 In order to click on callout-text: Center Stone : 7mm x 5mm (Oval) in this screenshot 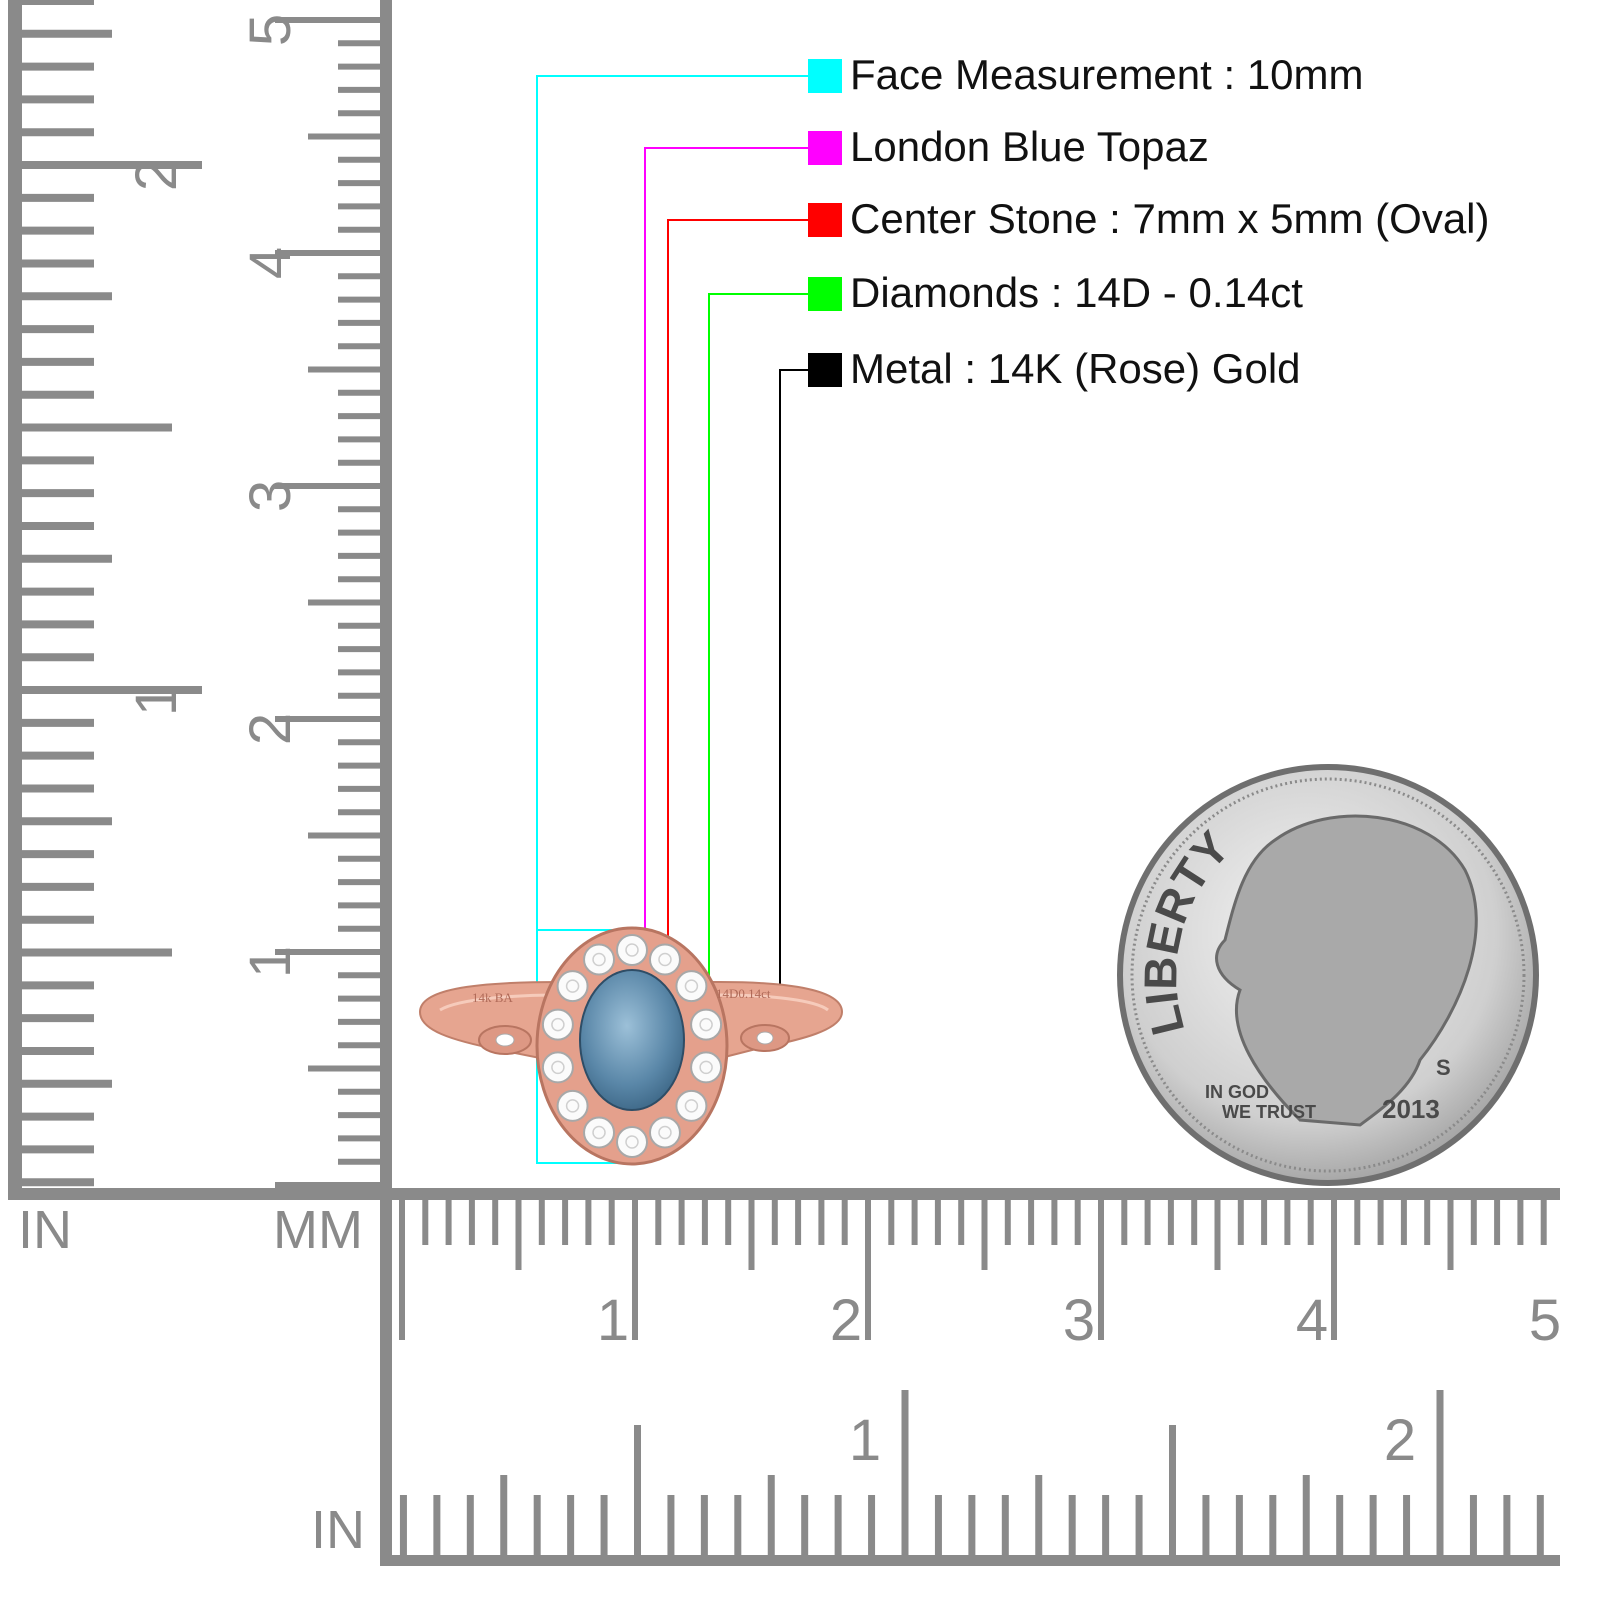, I will do `click(1170, 218)`.